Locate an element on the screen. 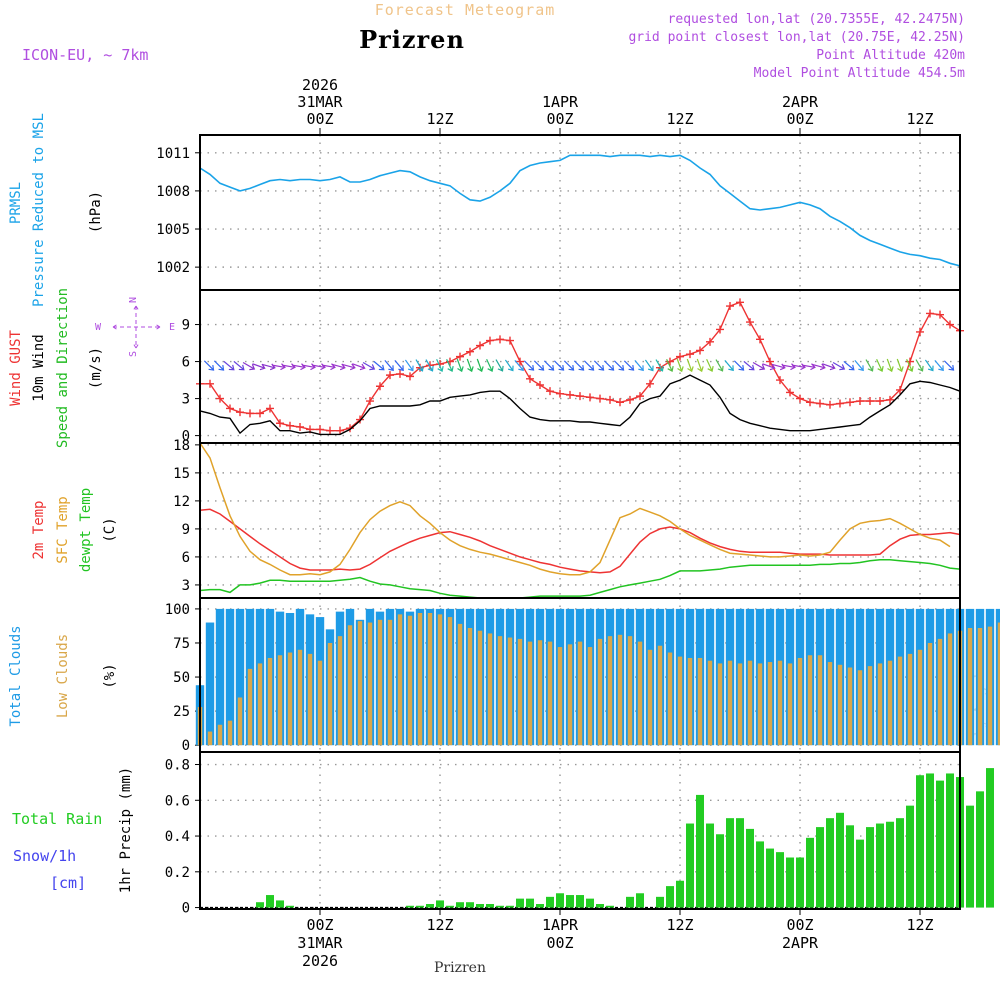  dewpt-temp-line is located at coordinates (580, 578).